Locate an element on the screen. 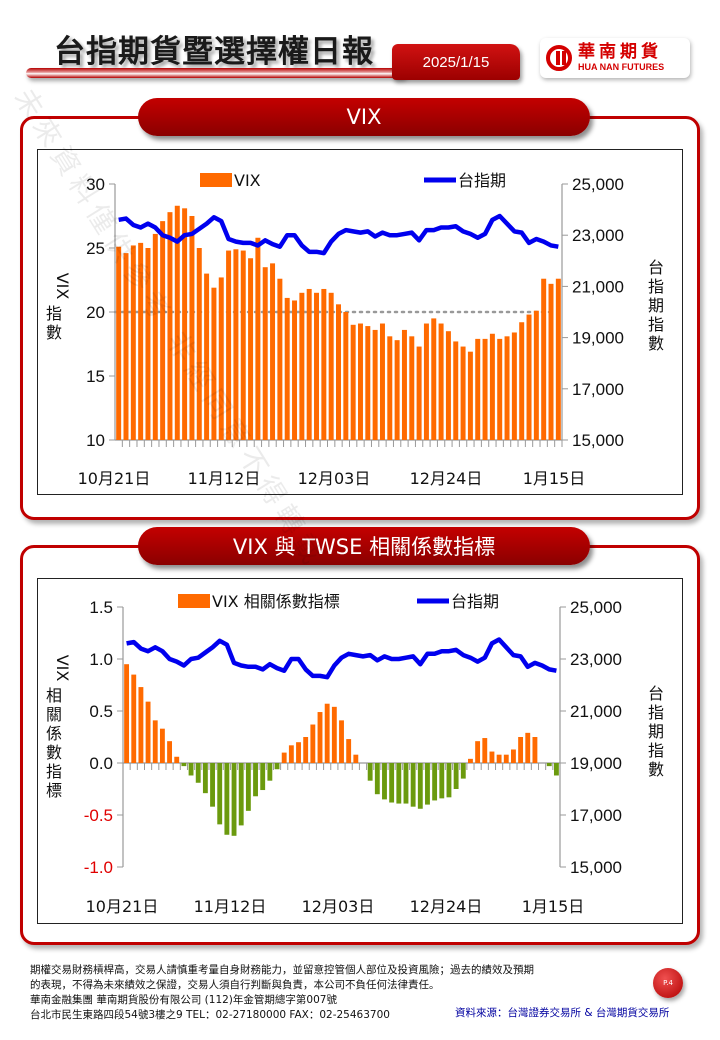 The width and height of the screenshot is (720, 1040). corr-right-axis-label: 台指期指數 is located at coordinates (655, 731).